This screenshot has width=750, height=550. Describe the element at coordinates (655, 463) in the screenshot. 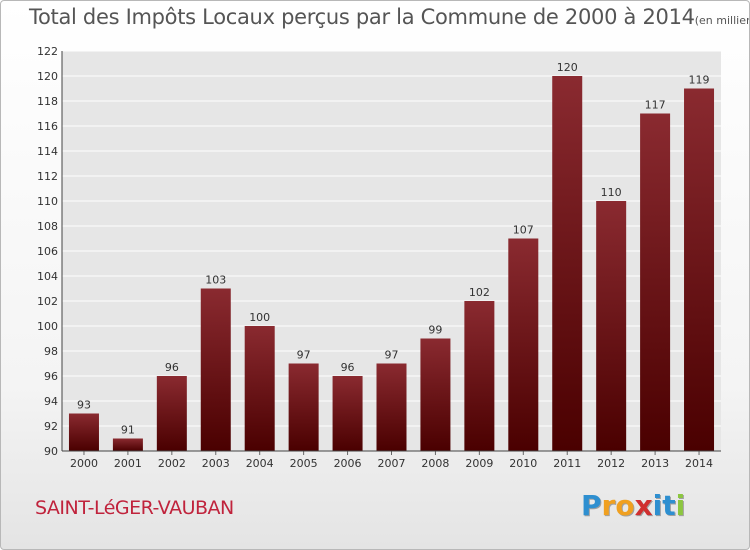

I see `x-tick-label: 2013` at that location.